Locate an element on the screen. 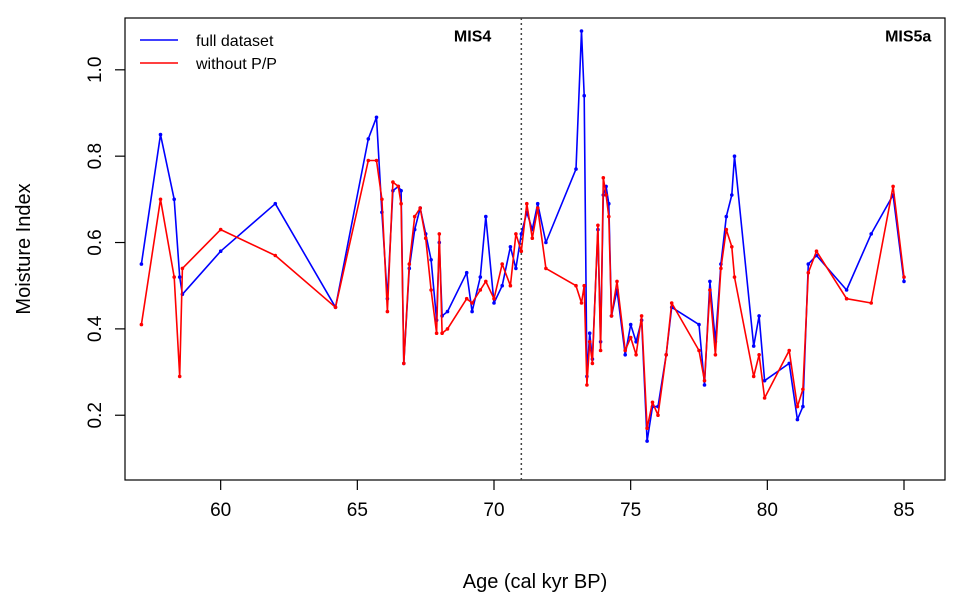  x-tick-label: 65 is located at coordinates (357, 510).